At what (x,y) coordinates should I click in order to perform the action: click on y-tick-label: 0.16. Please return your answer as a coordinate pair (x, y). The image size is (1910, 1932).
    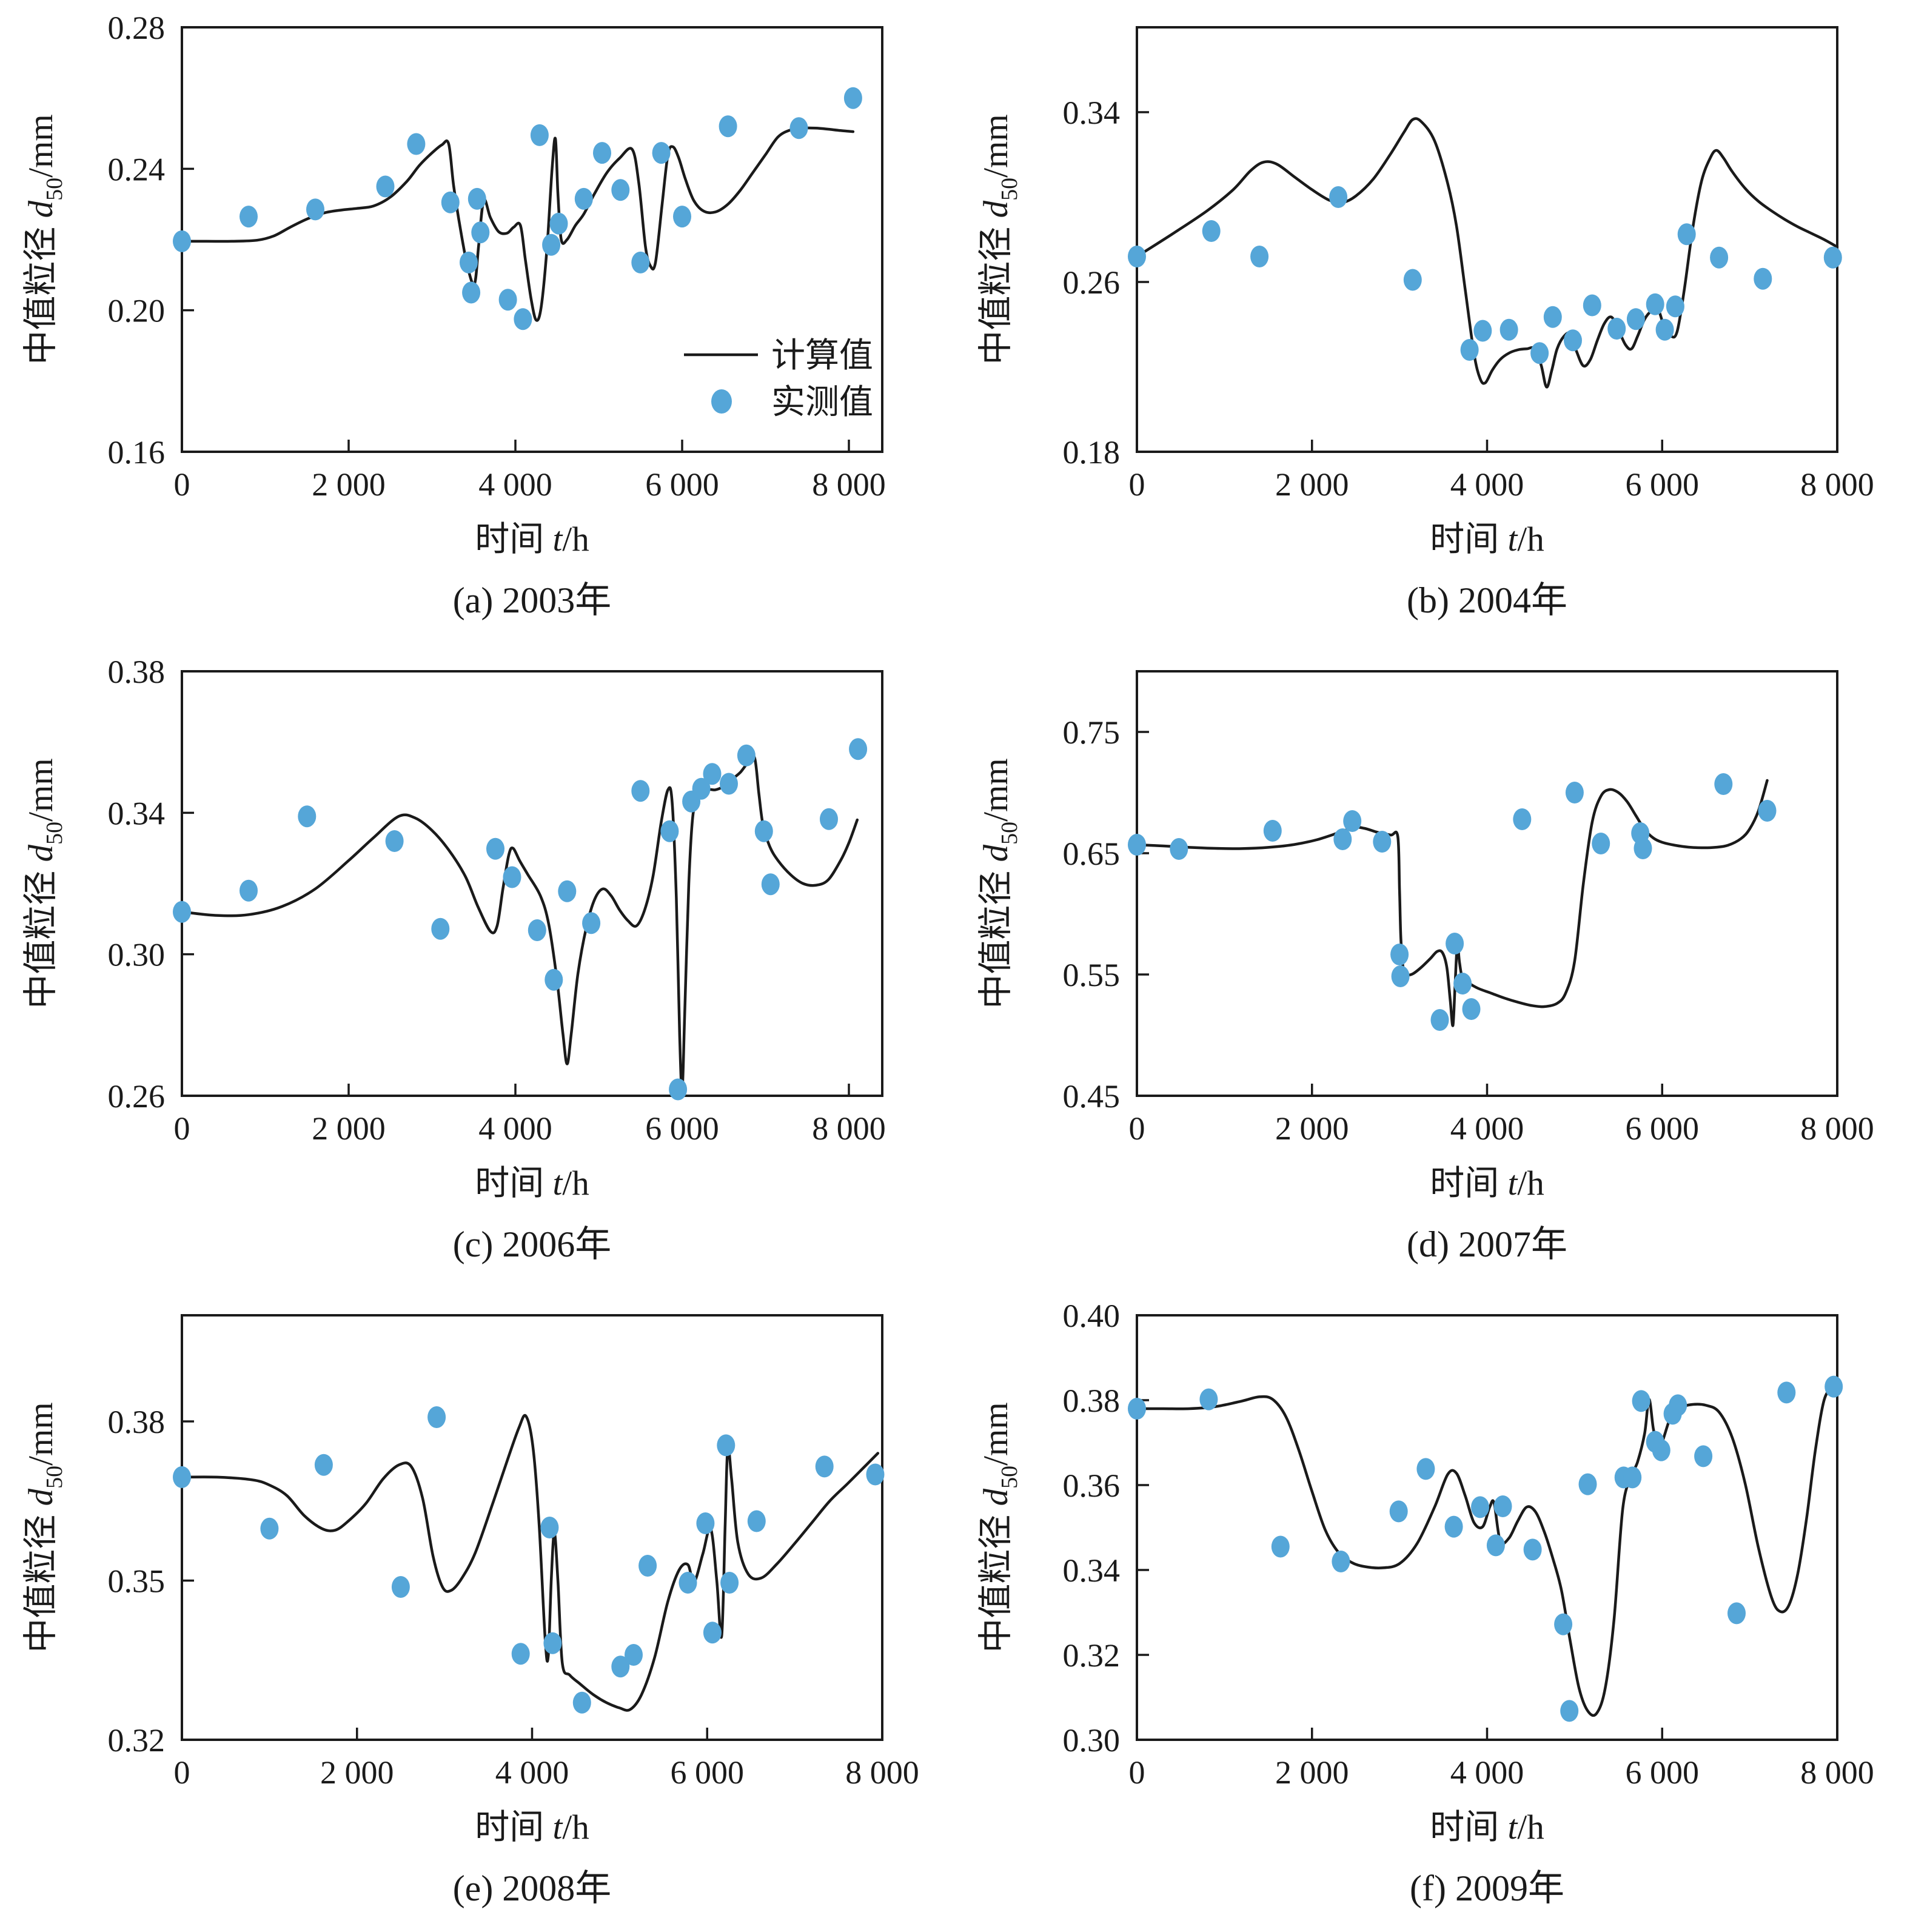
    Looking at the image, I should click on (137, 453).